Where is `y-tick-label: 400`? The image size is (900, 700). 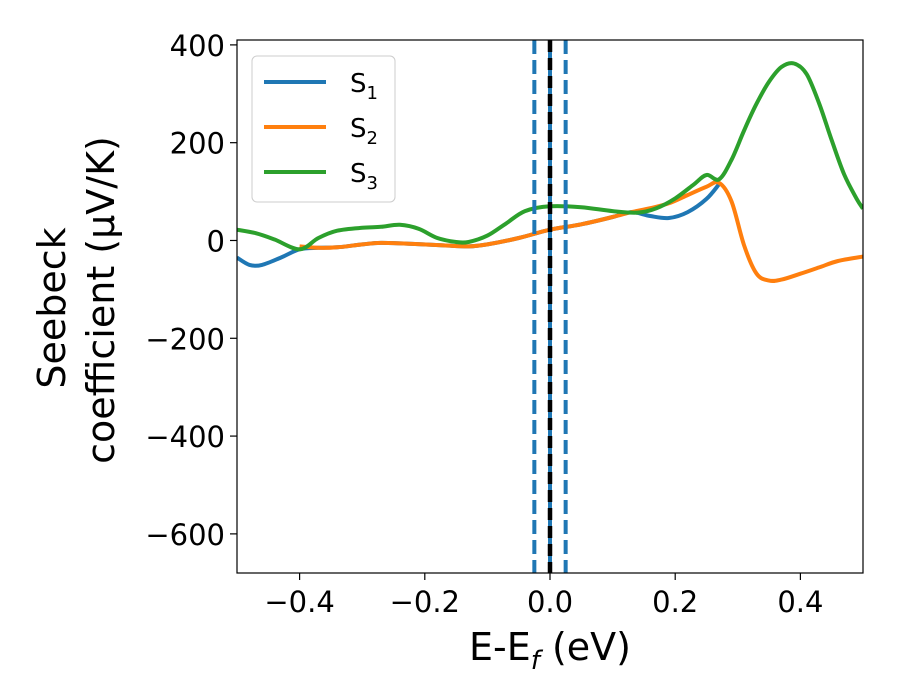 y-tick-label: 400 is located at coordinates (197, 46).